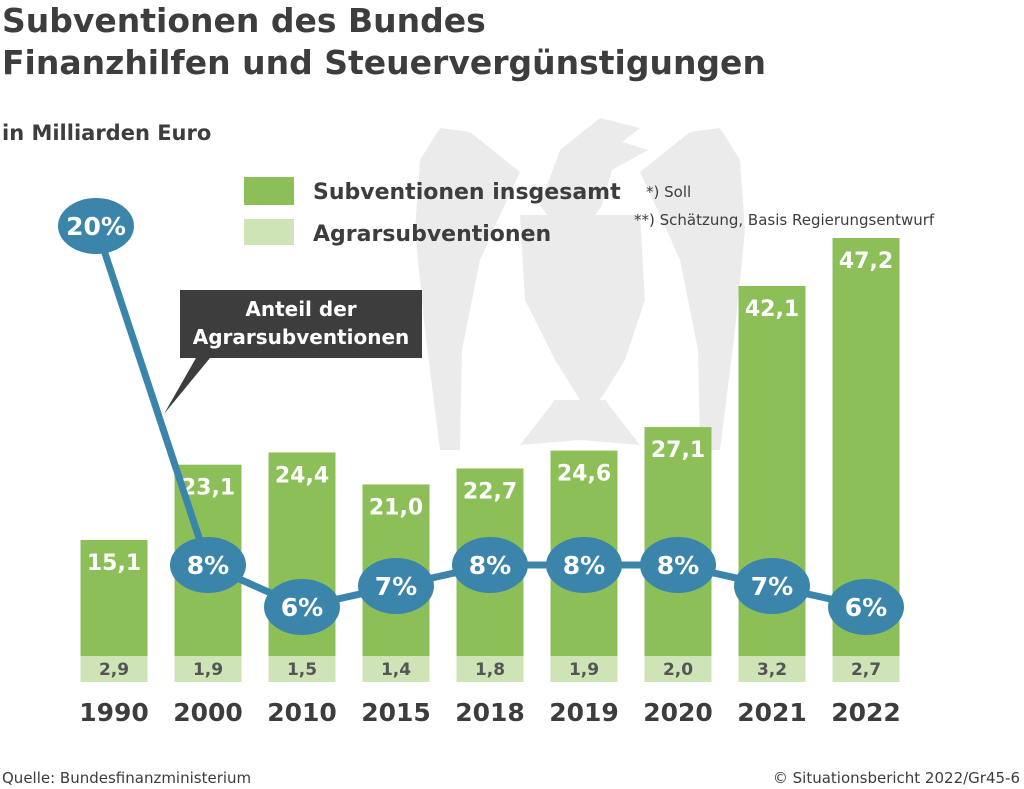 The width and height of the screenshot is (1024, 789). I want to click on year-tick-label: 2022, so click(866, 712).